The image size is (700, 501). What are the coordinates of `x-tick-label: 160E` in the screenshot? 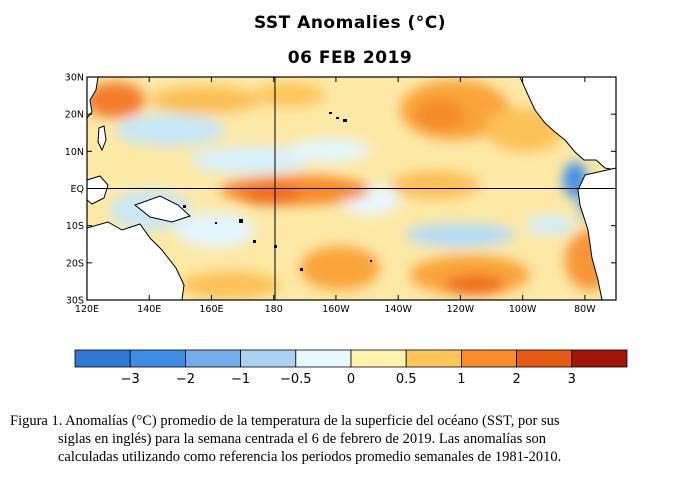 It's located at (211, 309).